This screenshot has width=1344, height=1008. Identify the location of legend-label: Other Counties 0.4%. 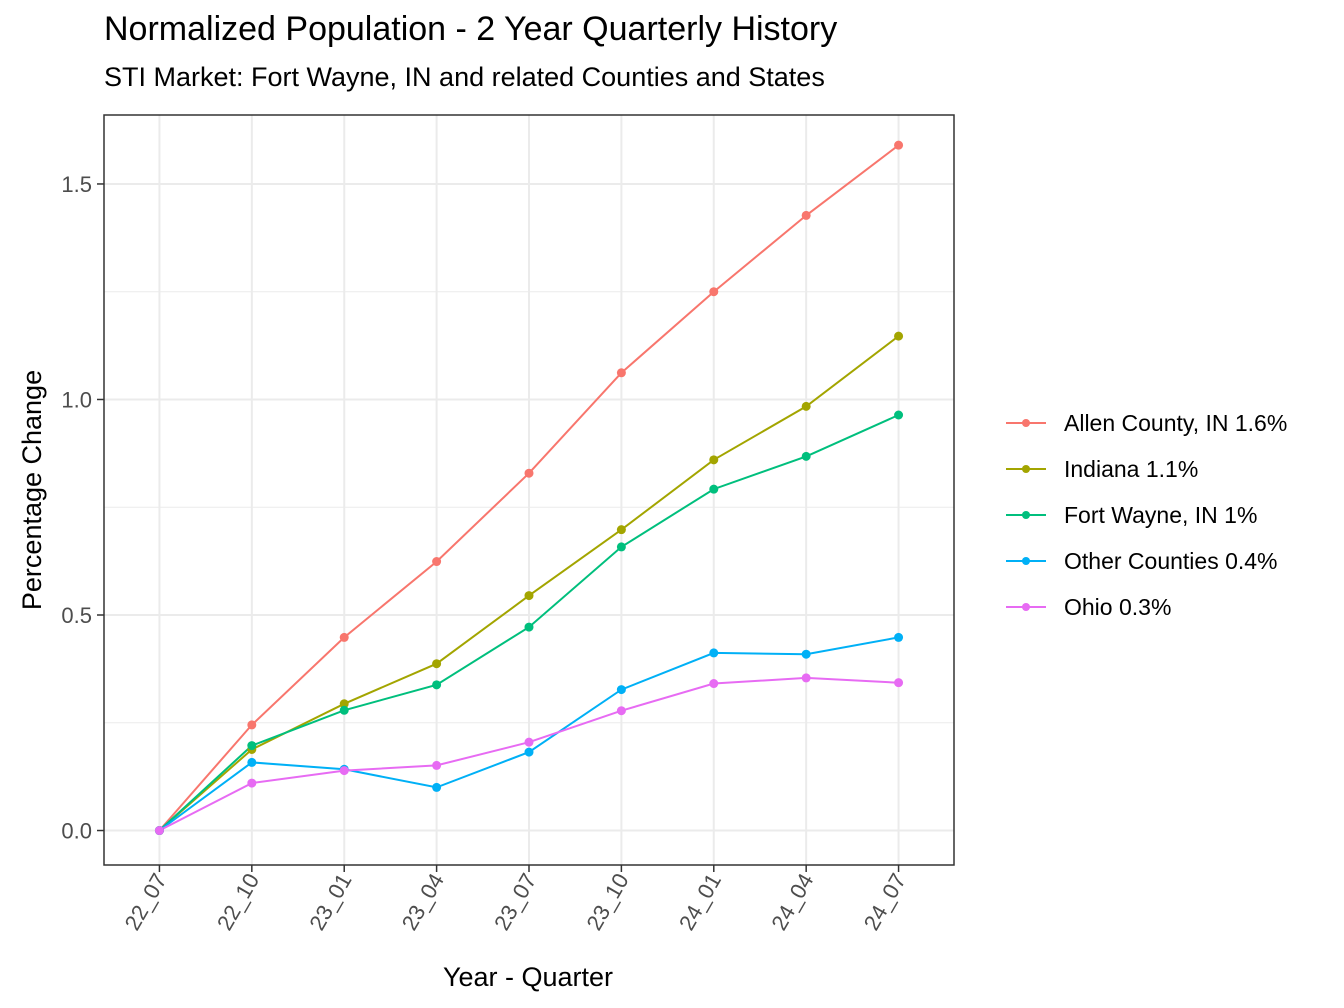
(1171, 560).